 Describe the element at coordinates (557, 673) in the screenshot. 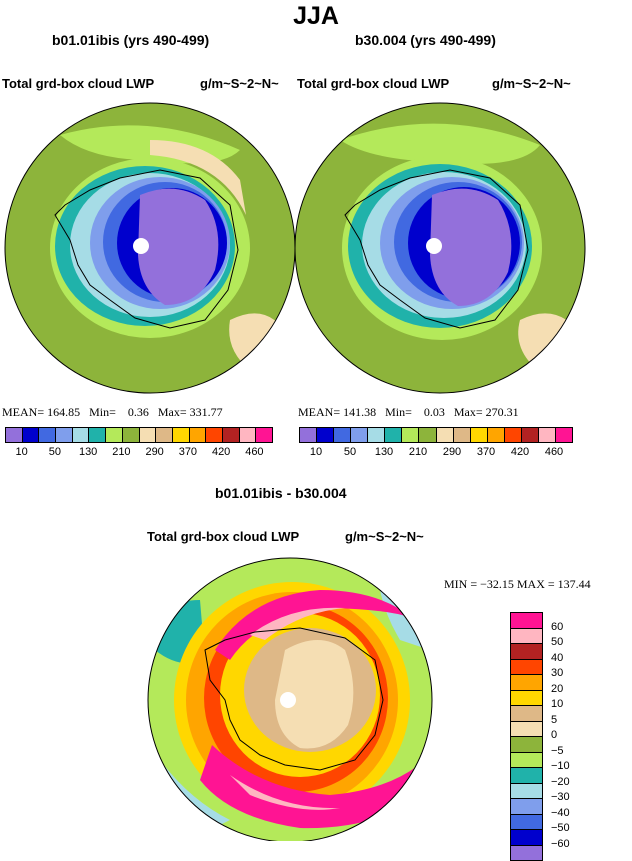

I see `colorbar-tick-label: 30` at that location.